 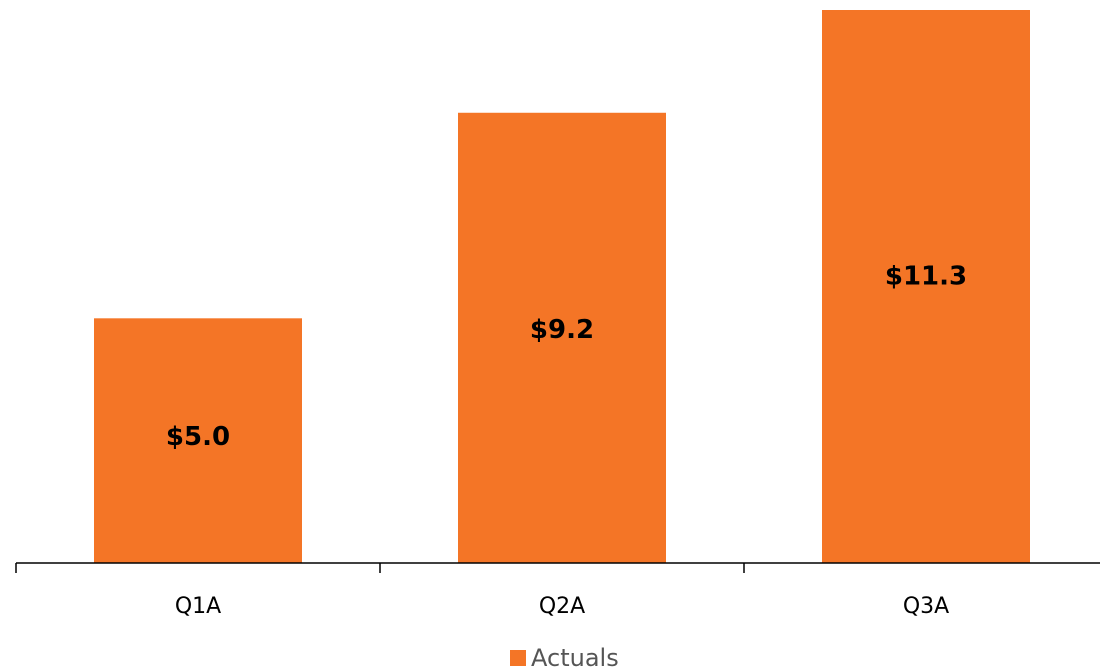 I want to click on bar-q1a, so click(x=198, y=440).